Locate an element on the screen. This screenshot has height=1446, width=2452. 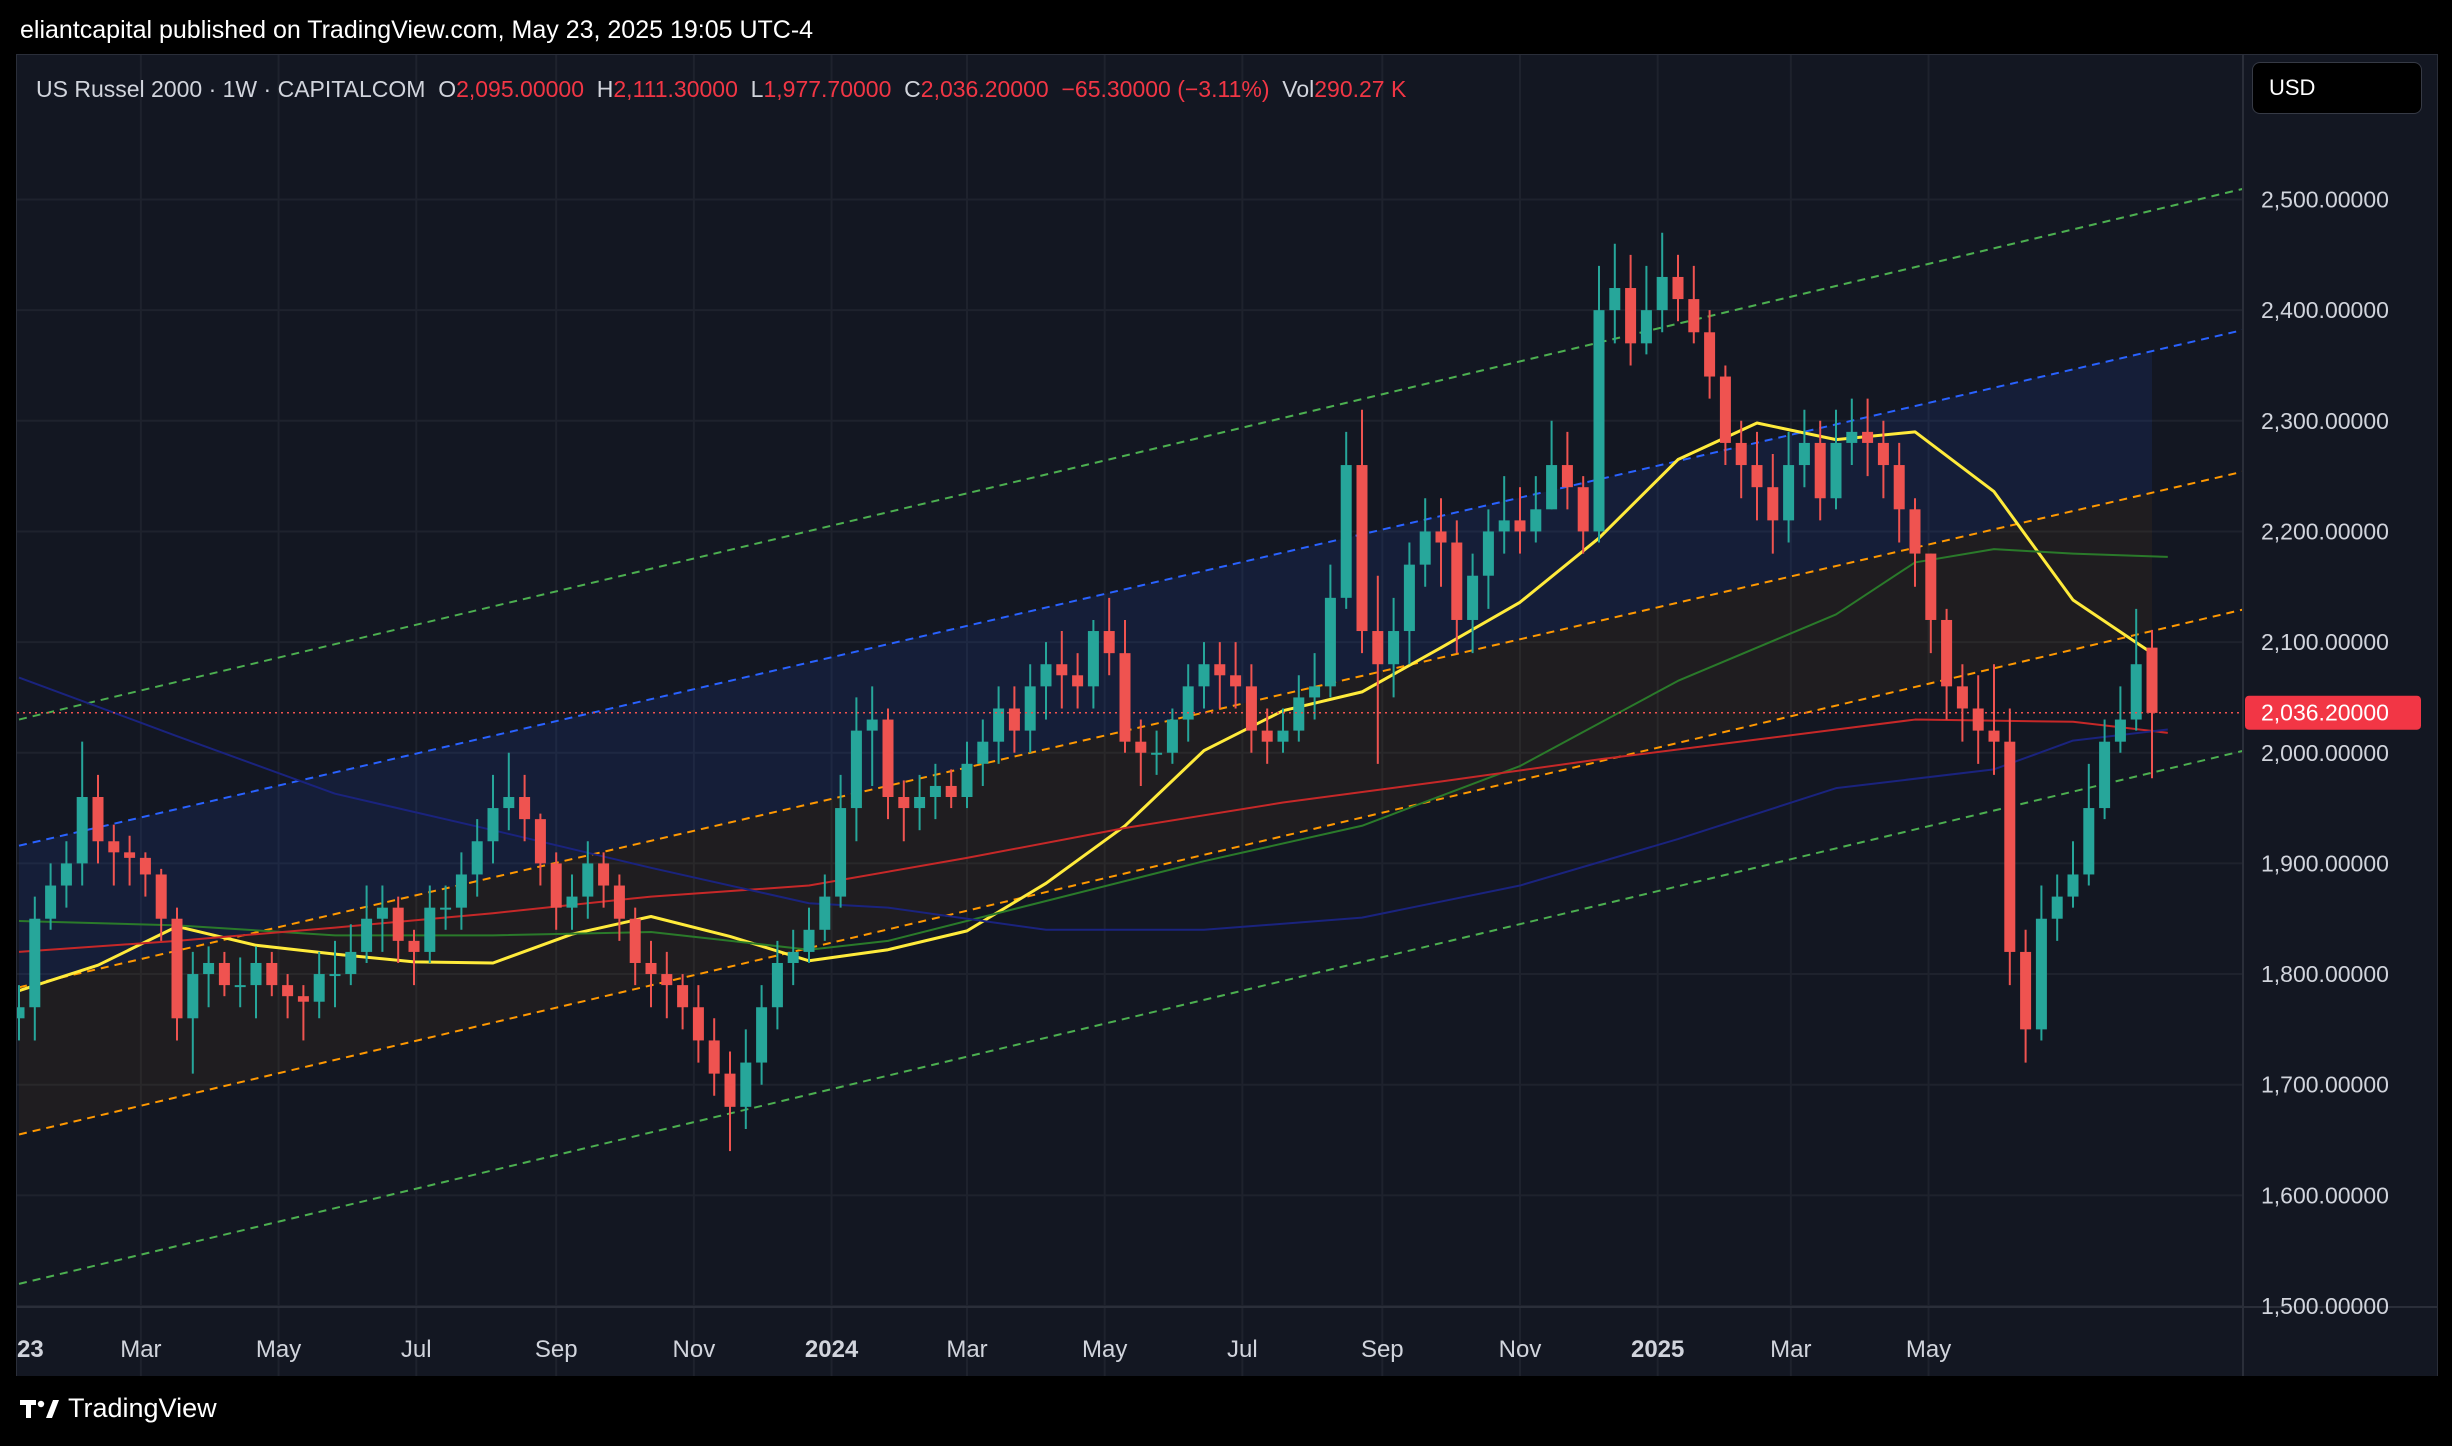
tradingview-logo: TradingView is located at coordinates (118, 1408).